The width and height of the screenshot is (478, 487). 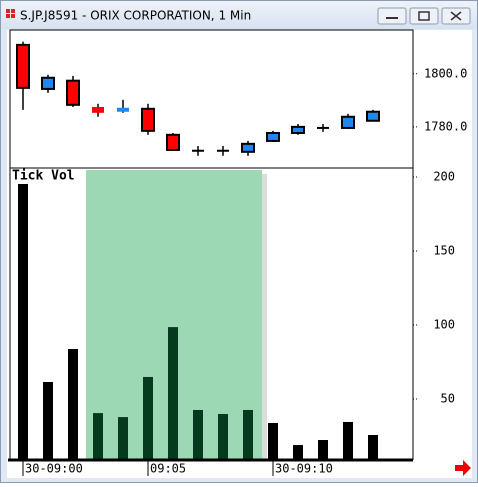 I want to click on close-button, so click(x=456, y=16).